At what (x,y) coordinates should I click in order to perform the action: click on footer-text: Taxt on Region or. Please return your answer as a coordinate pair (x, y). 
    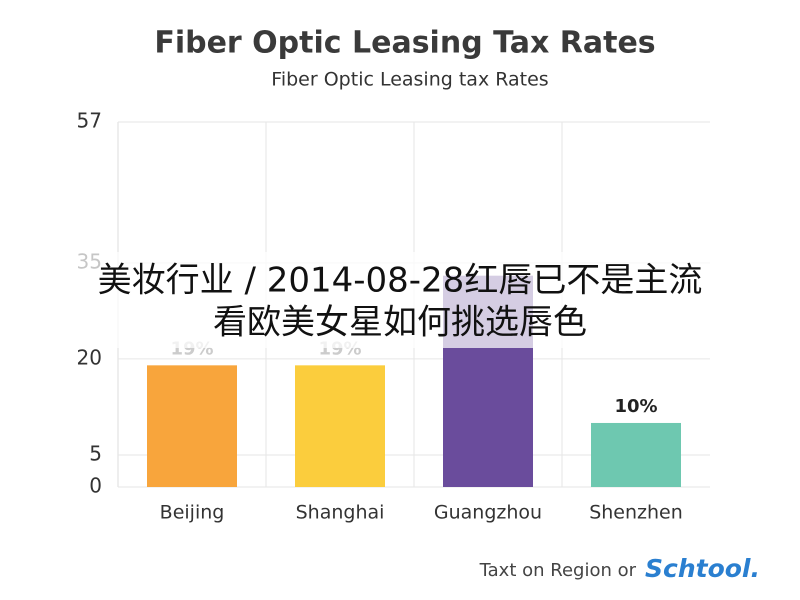
    Looking at the image, I should click on (558, 570).